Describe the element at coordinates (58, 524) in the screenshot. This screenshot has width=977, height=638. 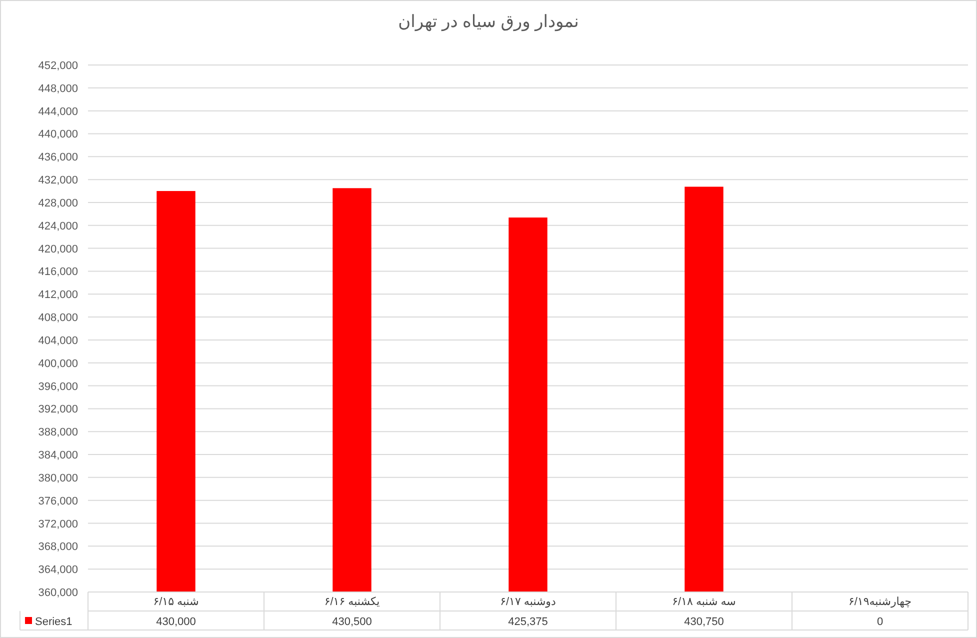
I see `y-tick-label: 372,000` at that location.